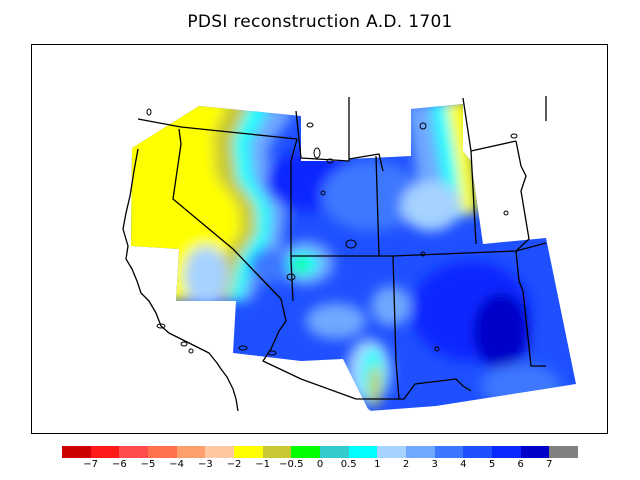  What do you see at coordinates (434, 464) in the screenshot?
I see `legend-label: 3` at bounding box center [434, 464].